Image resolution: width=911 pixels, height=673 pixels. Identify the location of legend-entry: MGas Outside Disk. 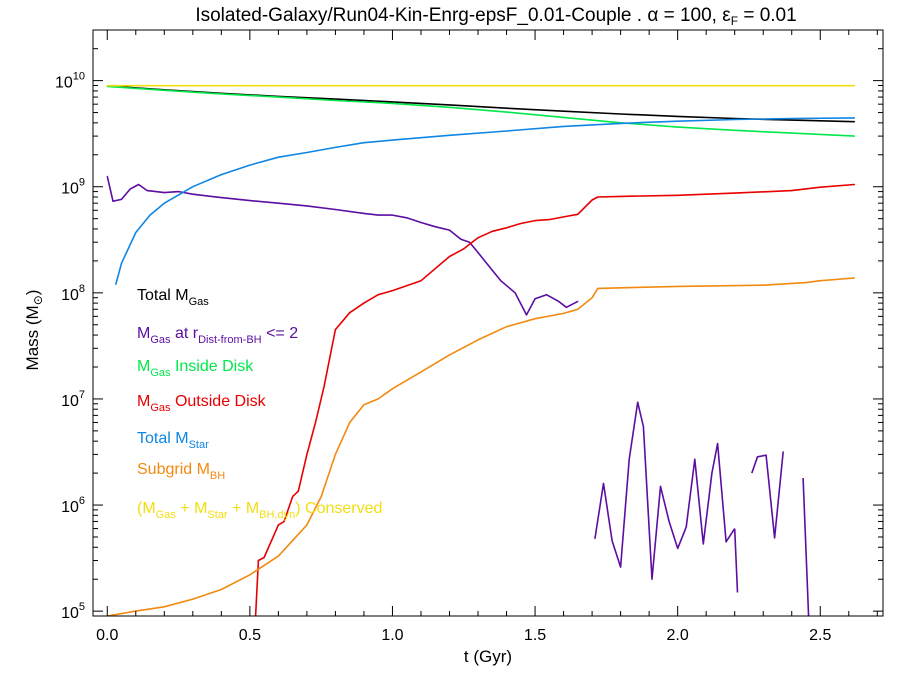
(202, 403).